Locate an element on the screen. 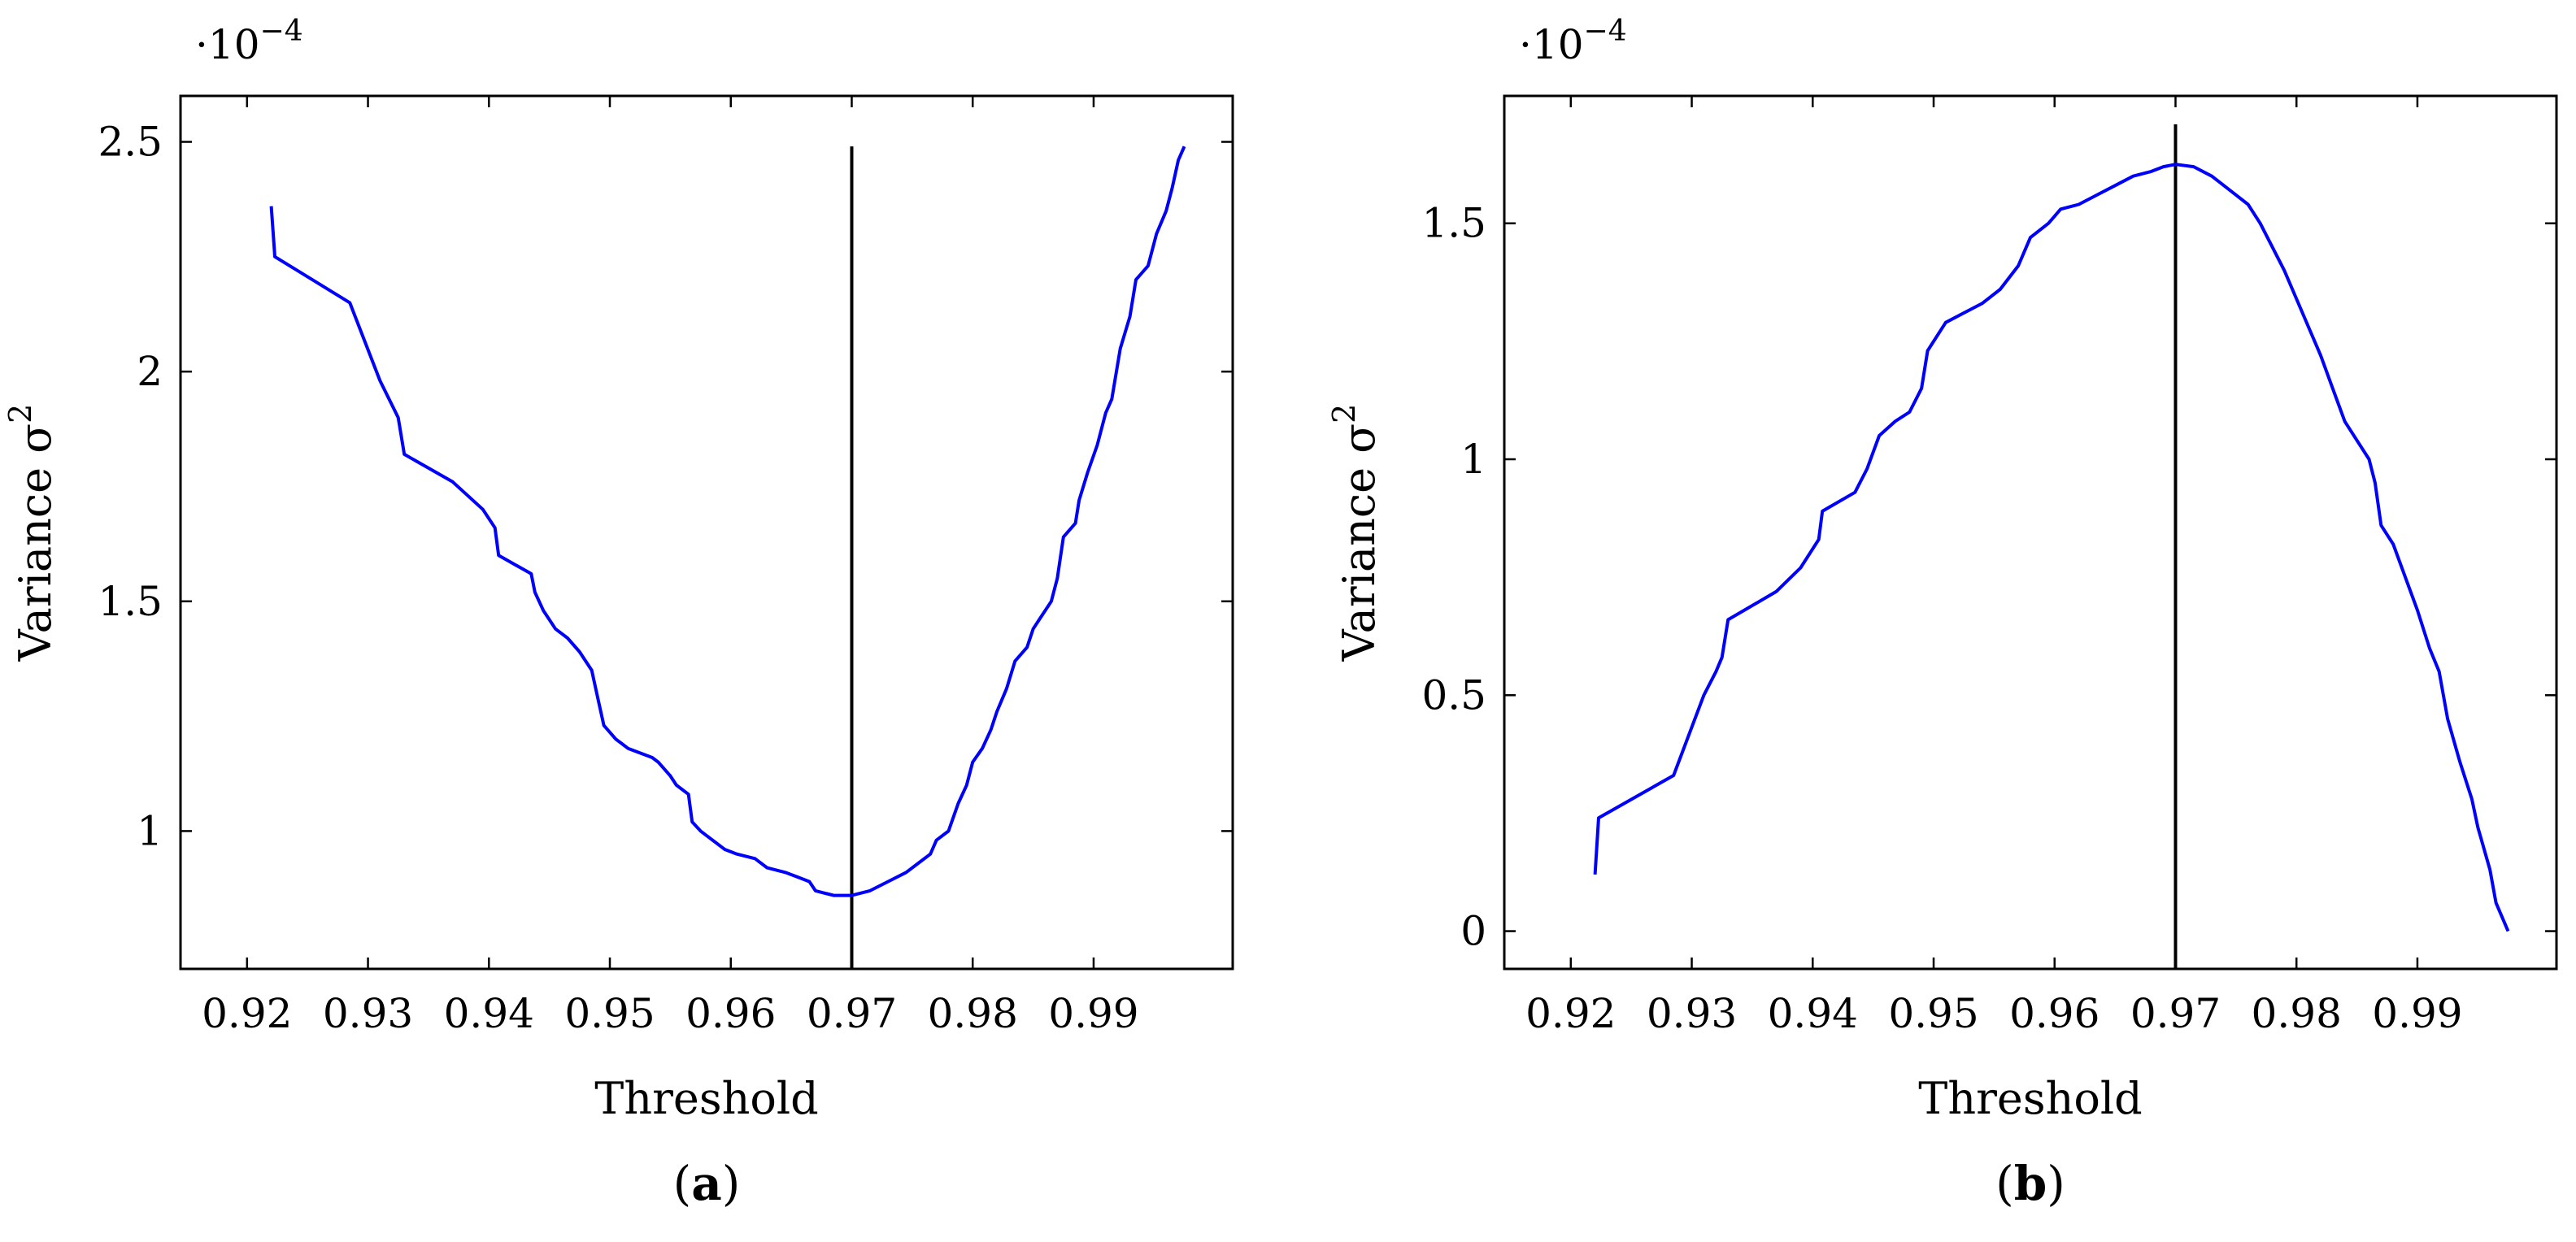 Image resolution: width=2576 pixels, height=1242 pixels. y-tick-label: 2.5 is located at coordinates (130, 142).